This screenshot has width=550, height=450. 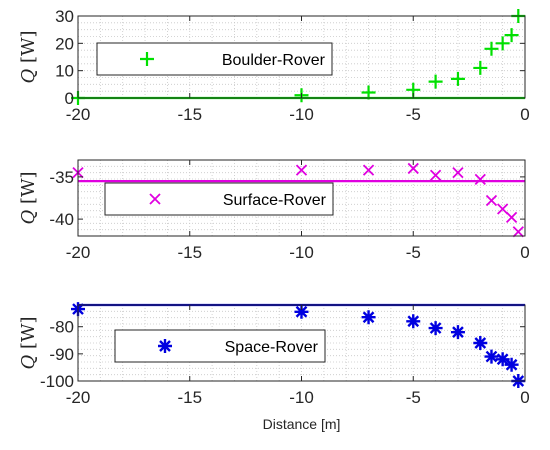 I want to click on legend: Surface-Rover, so click(x=219, y=199).